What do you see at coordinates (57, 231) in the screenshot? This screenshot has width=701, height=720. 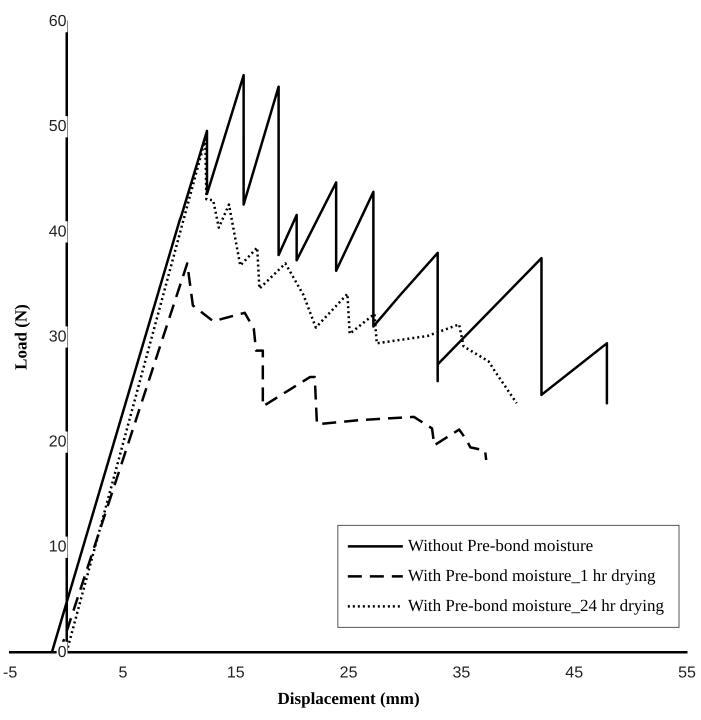 I see `y-tick-label: 40` at bounding box center [57, 231].